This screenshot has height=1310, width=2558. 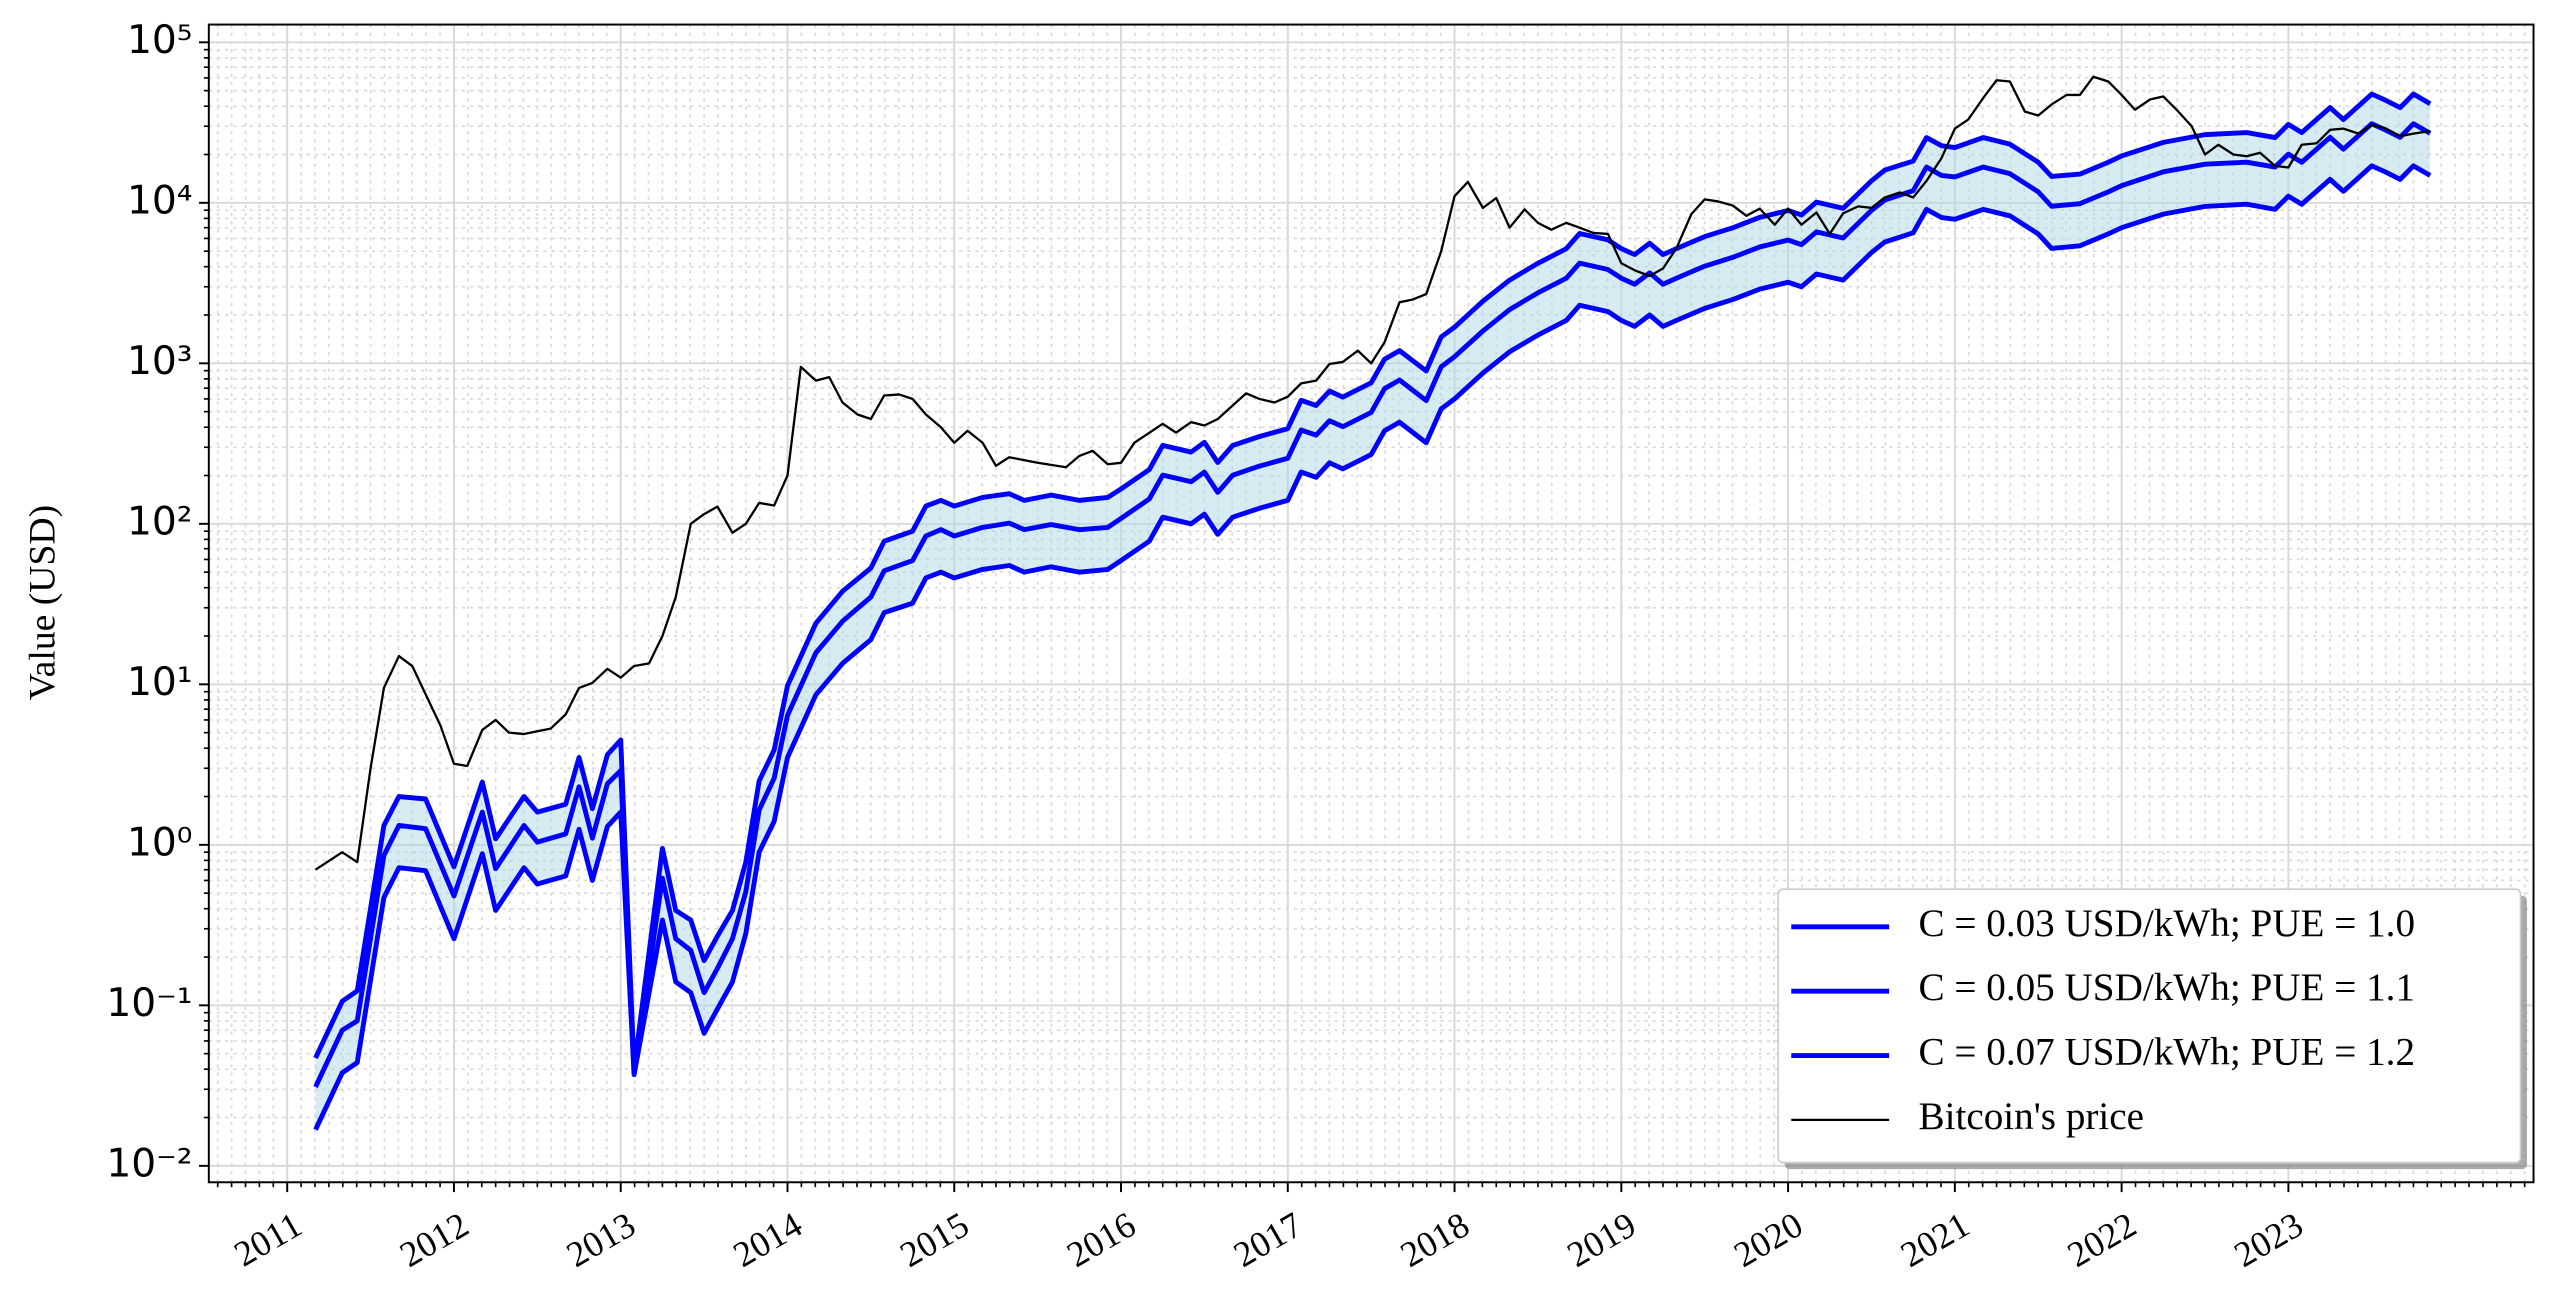 I want to click on y-tick-label: 10⁻², so click(x=149, y=1163).